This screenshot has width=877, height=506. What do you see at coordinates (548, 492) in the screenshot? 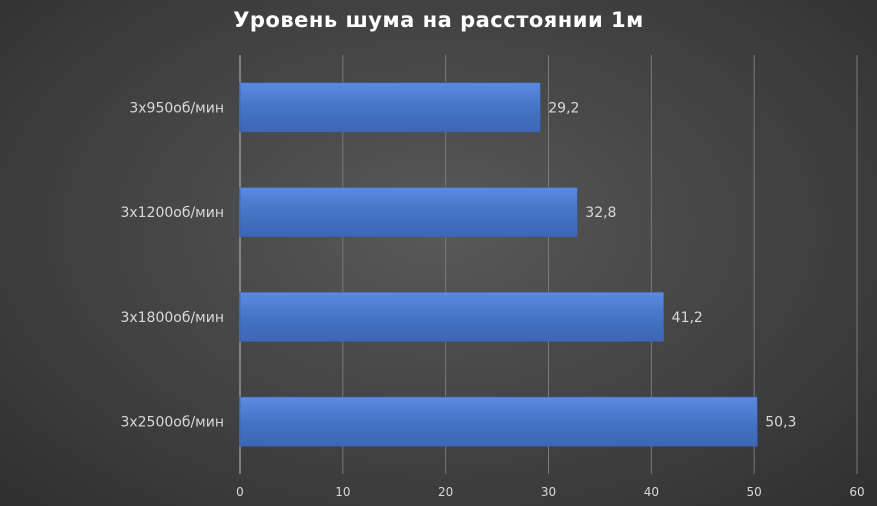
I see `x-tick-label: 30` at bounding box center [548, 492].